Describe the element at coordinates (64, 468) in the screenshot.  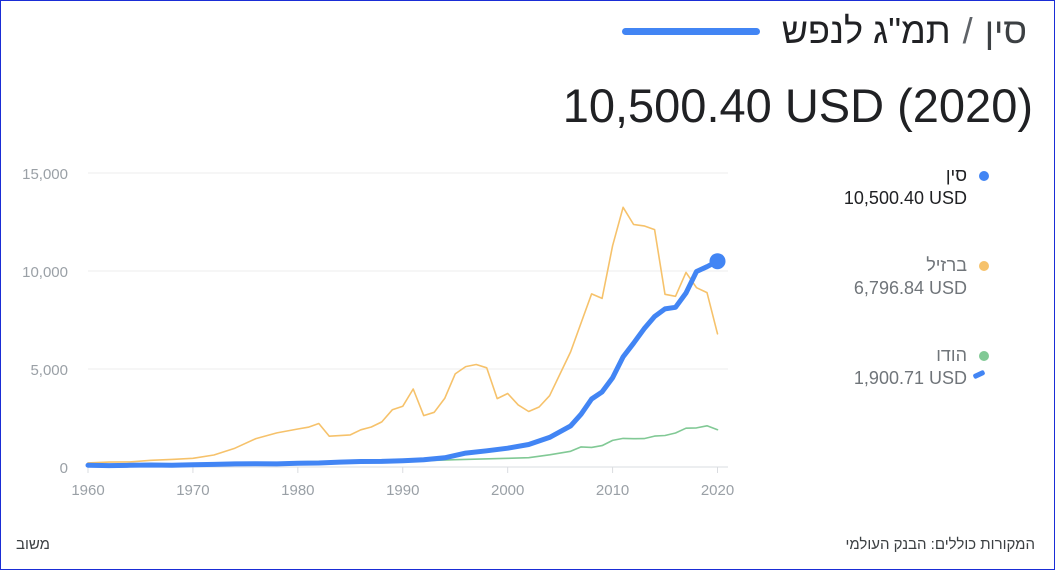
I see `y-tick-label: 0` at that location.